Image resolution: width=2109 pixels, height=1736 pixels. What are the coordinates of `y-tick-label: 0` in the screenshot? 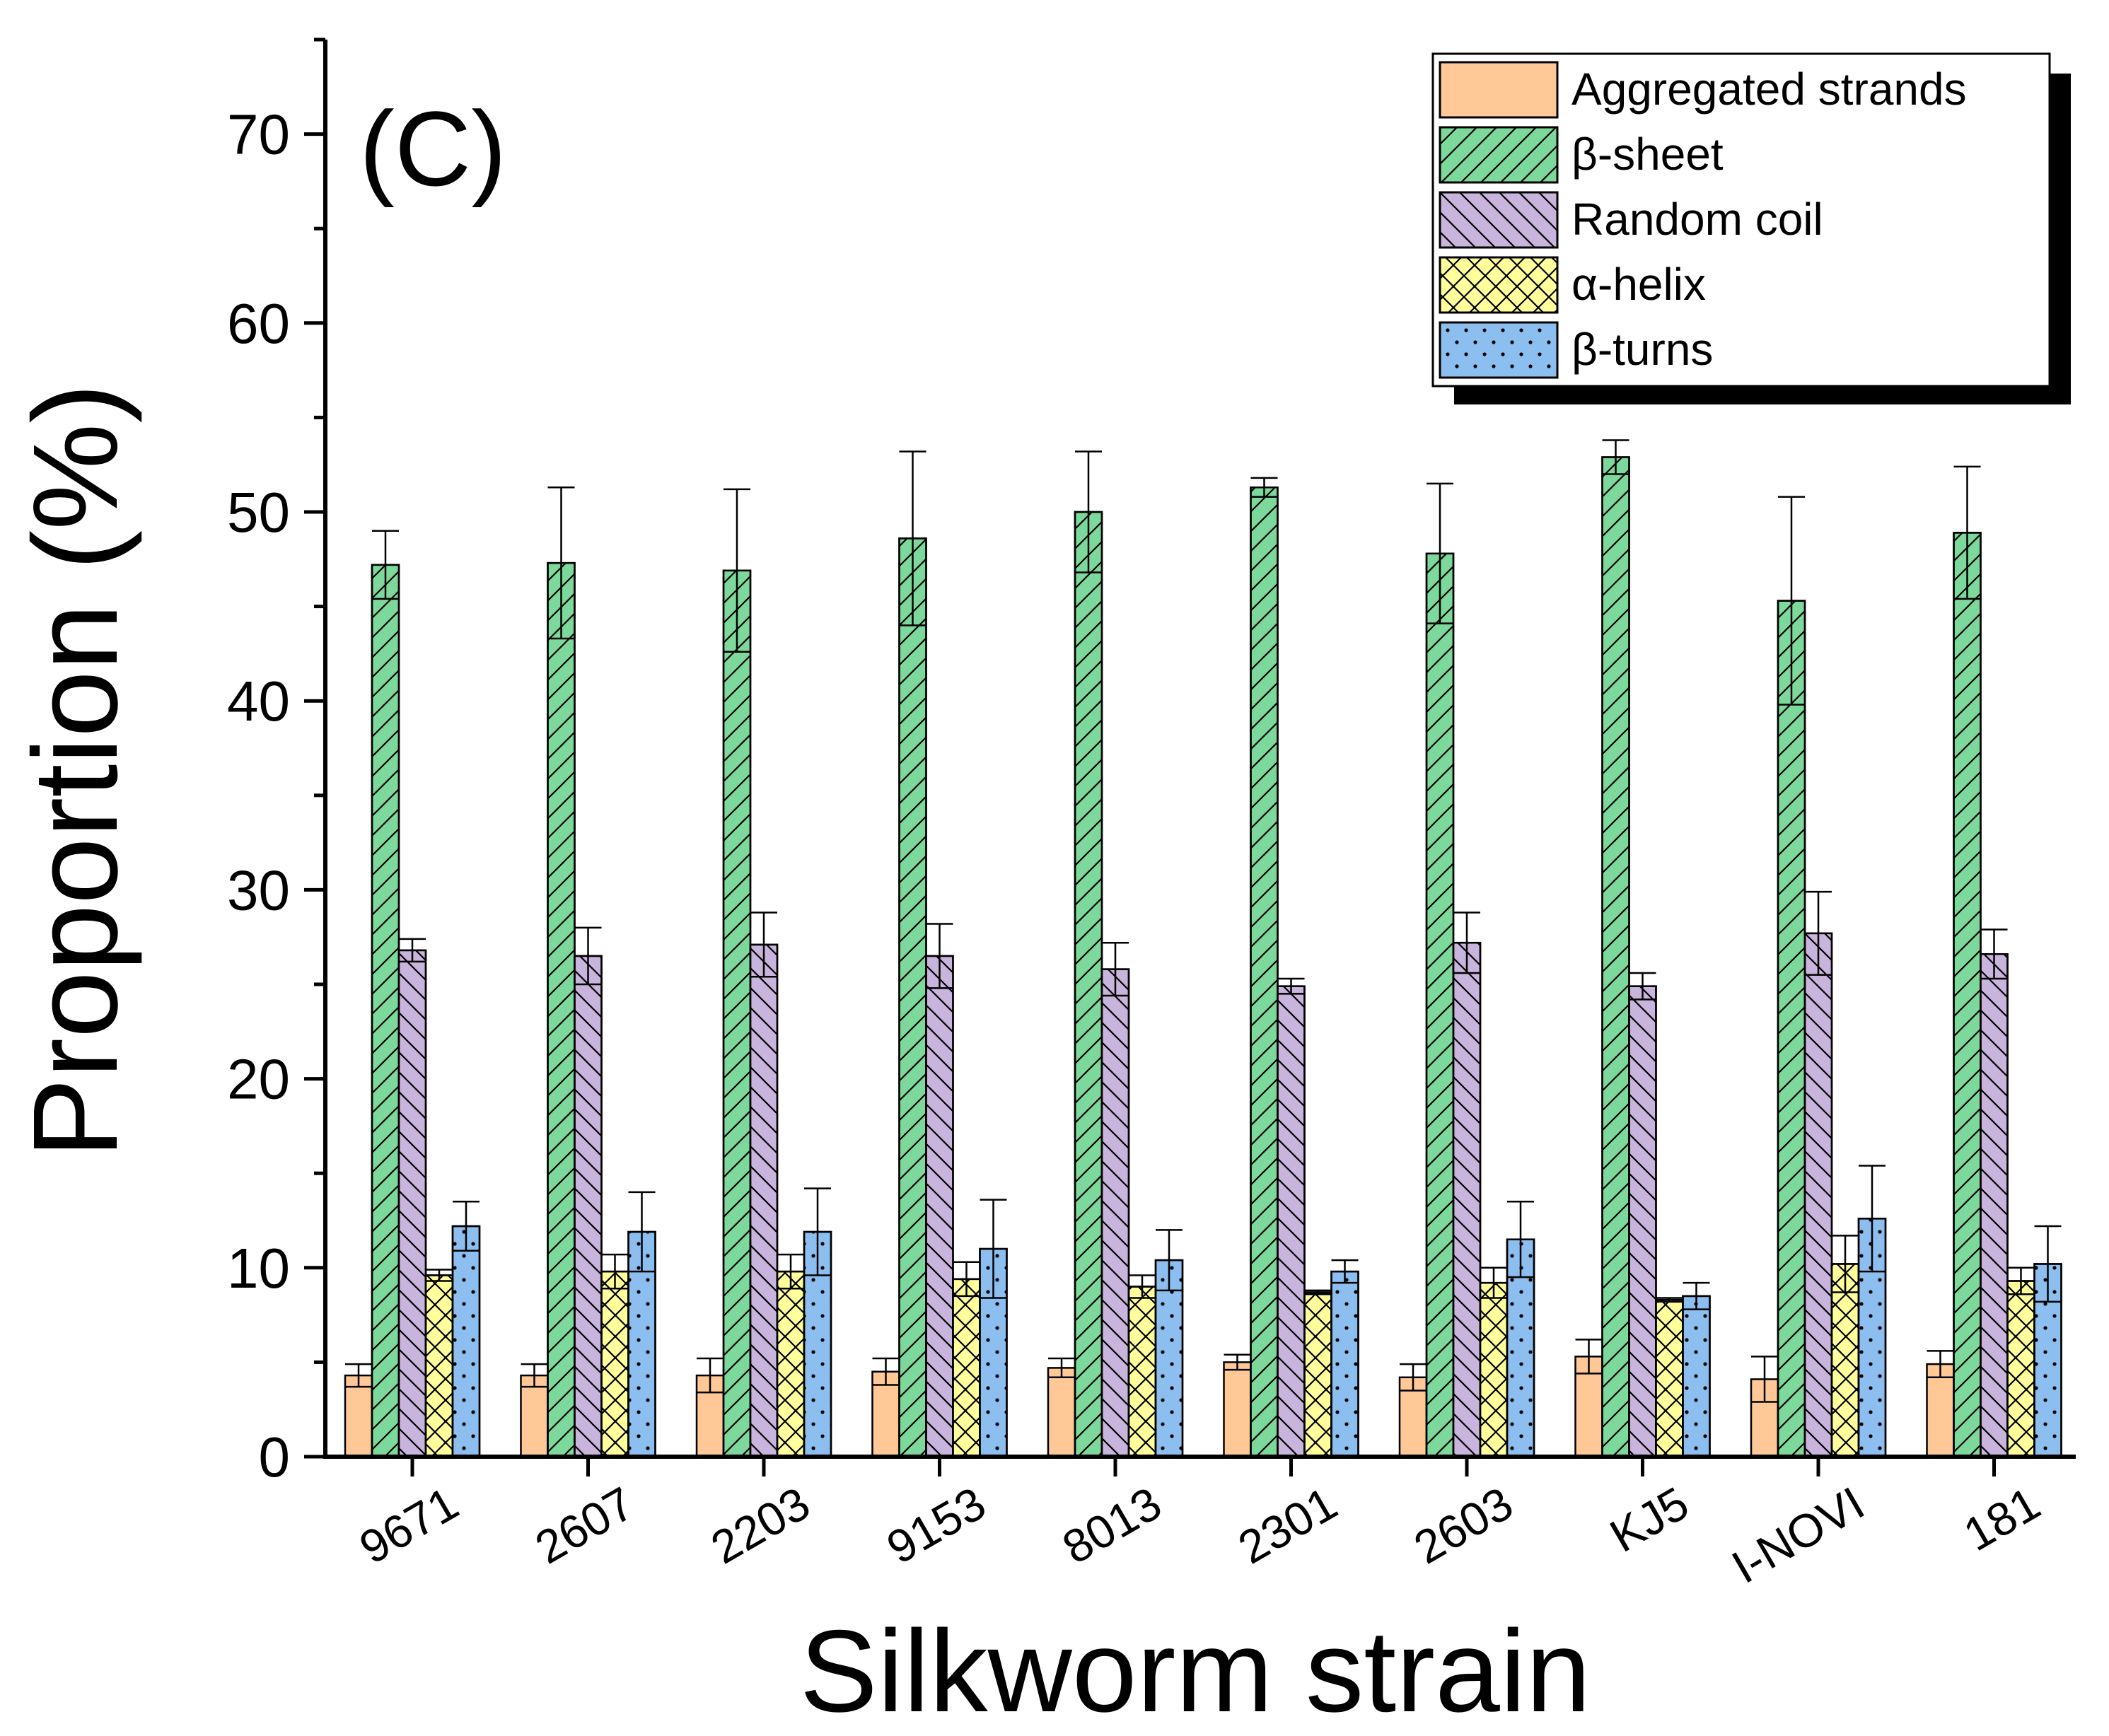 It's located at (275, 1457).